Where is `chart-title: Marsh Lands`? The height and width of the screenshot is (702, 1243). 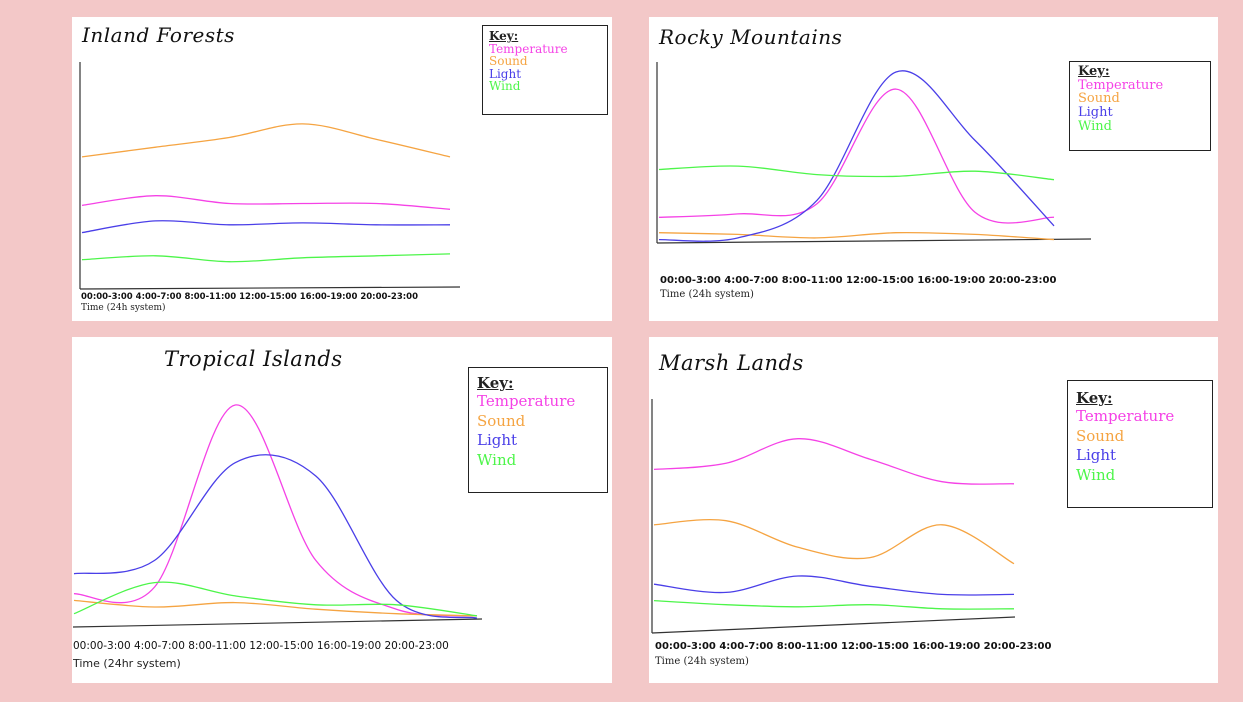 chart-title: Marsh Lands is located at coordinates (731, 363).